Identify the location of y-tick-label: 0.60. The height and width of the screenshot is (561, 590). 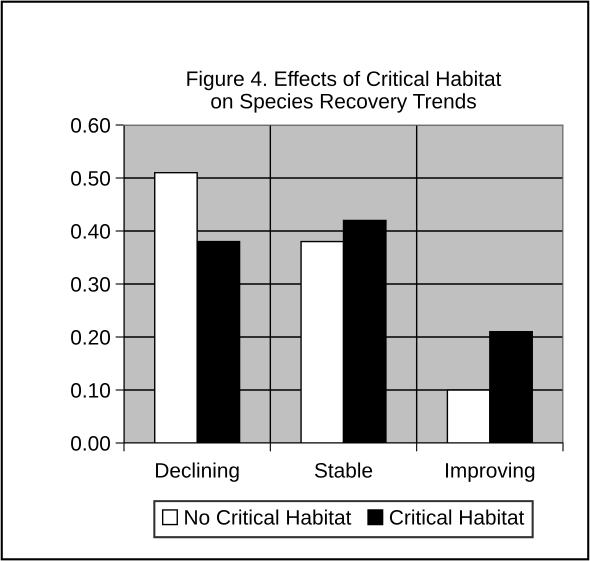
(90, 125).